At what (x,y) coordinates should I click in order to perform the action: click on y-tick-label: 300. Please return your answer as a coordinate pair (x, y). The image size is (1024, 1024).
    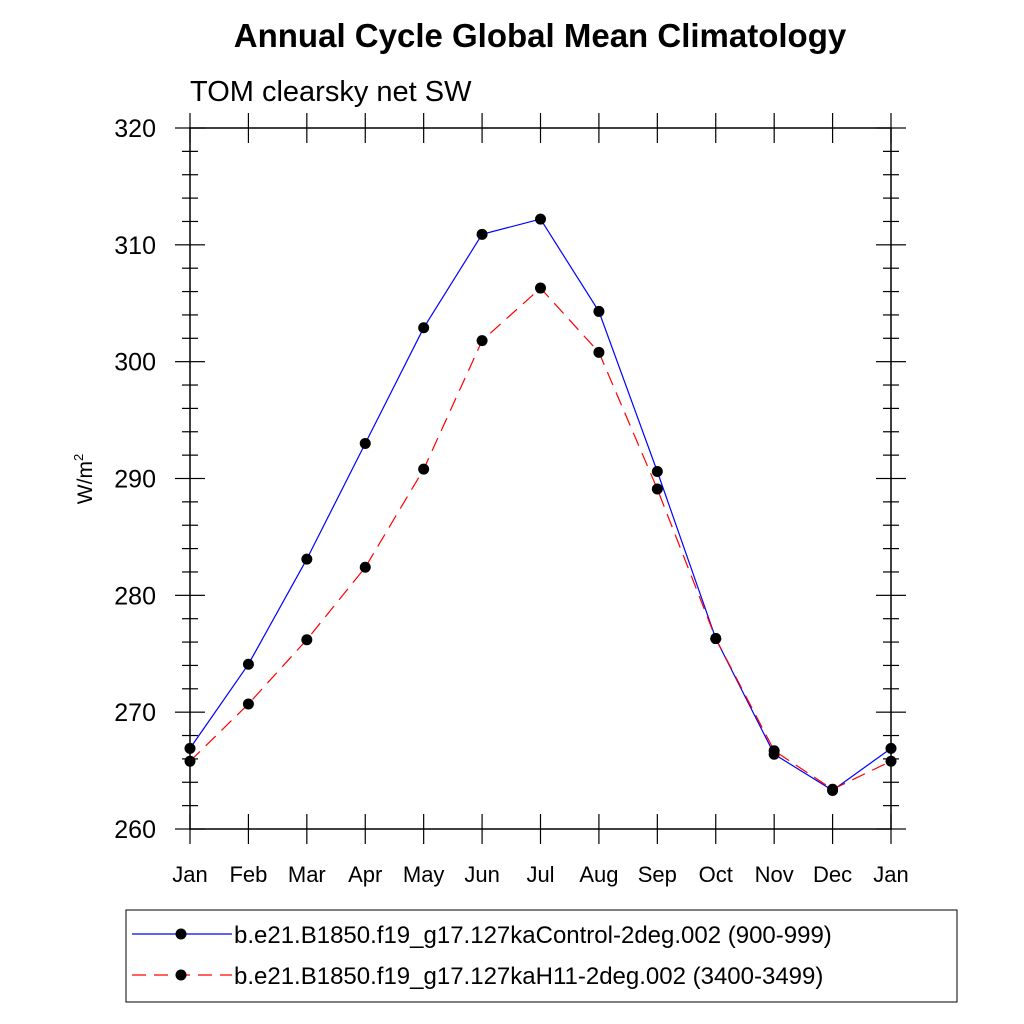
    Looking at the image, I should click on (135, 363).